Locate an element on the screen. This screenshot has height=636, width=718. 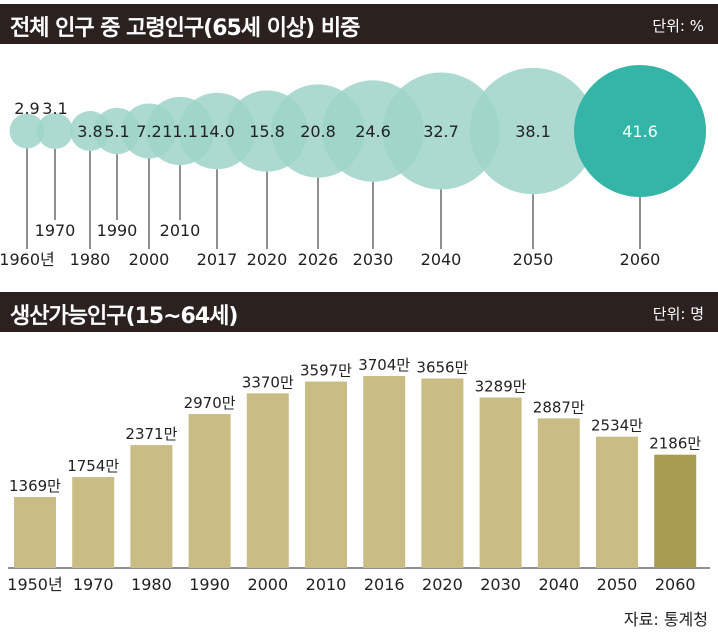
bubble-value-label: 11.1 is located at coordinates (180, 131).